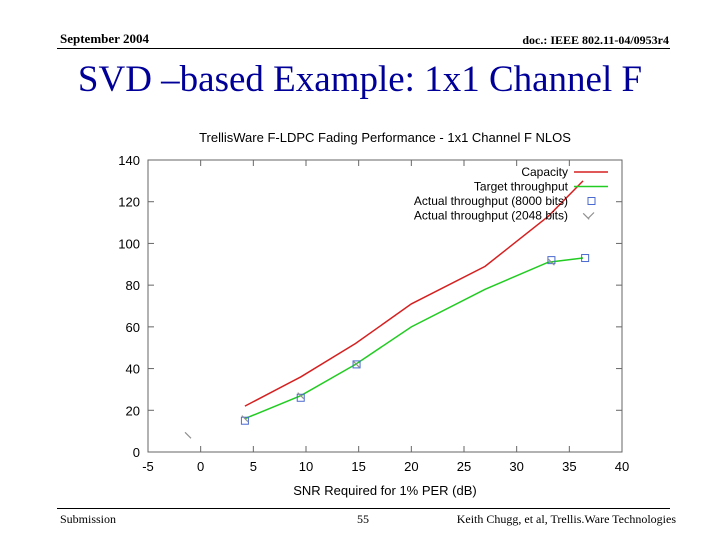 This screenshot has height=540, width=720. Describe the element at coordinates (544, 172) in the screenshot. I see `legend-label-capacity: Capacity` at that location.